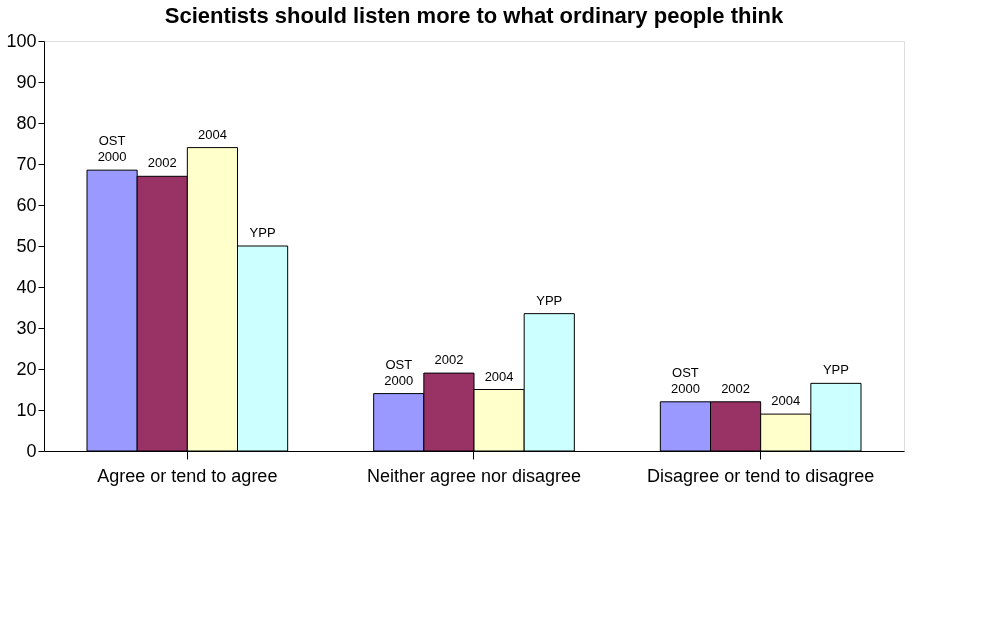 Image resolution: width=1006 pixels, height=625 pixels. Describe the element at coordinates (474, 15) in the screenshot. I see `chart-title: Scientists should listen more to what ordinary people think` at that location.